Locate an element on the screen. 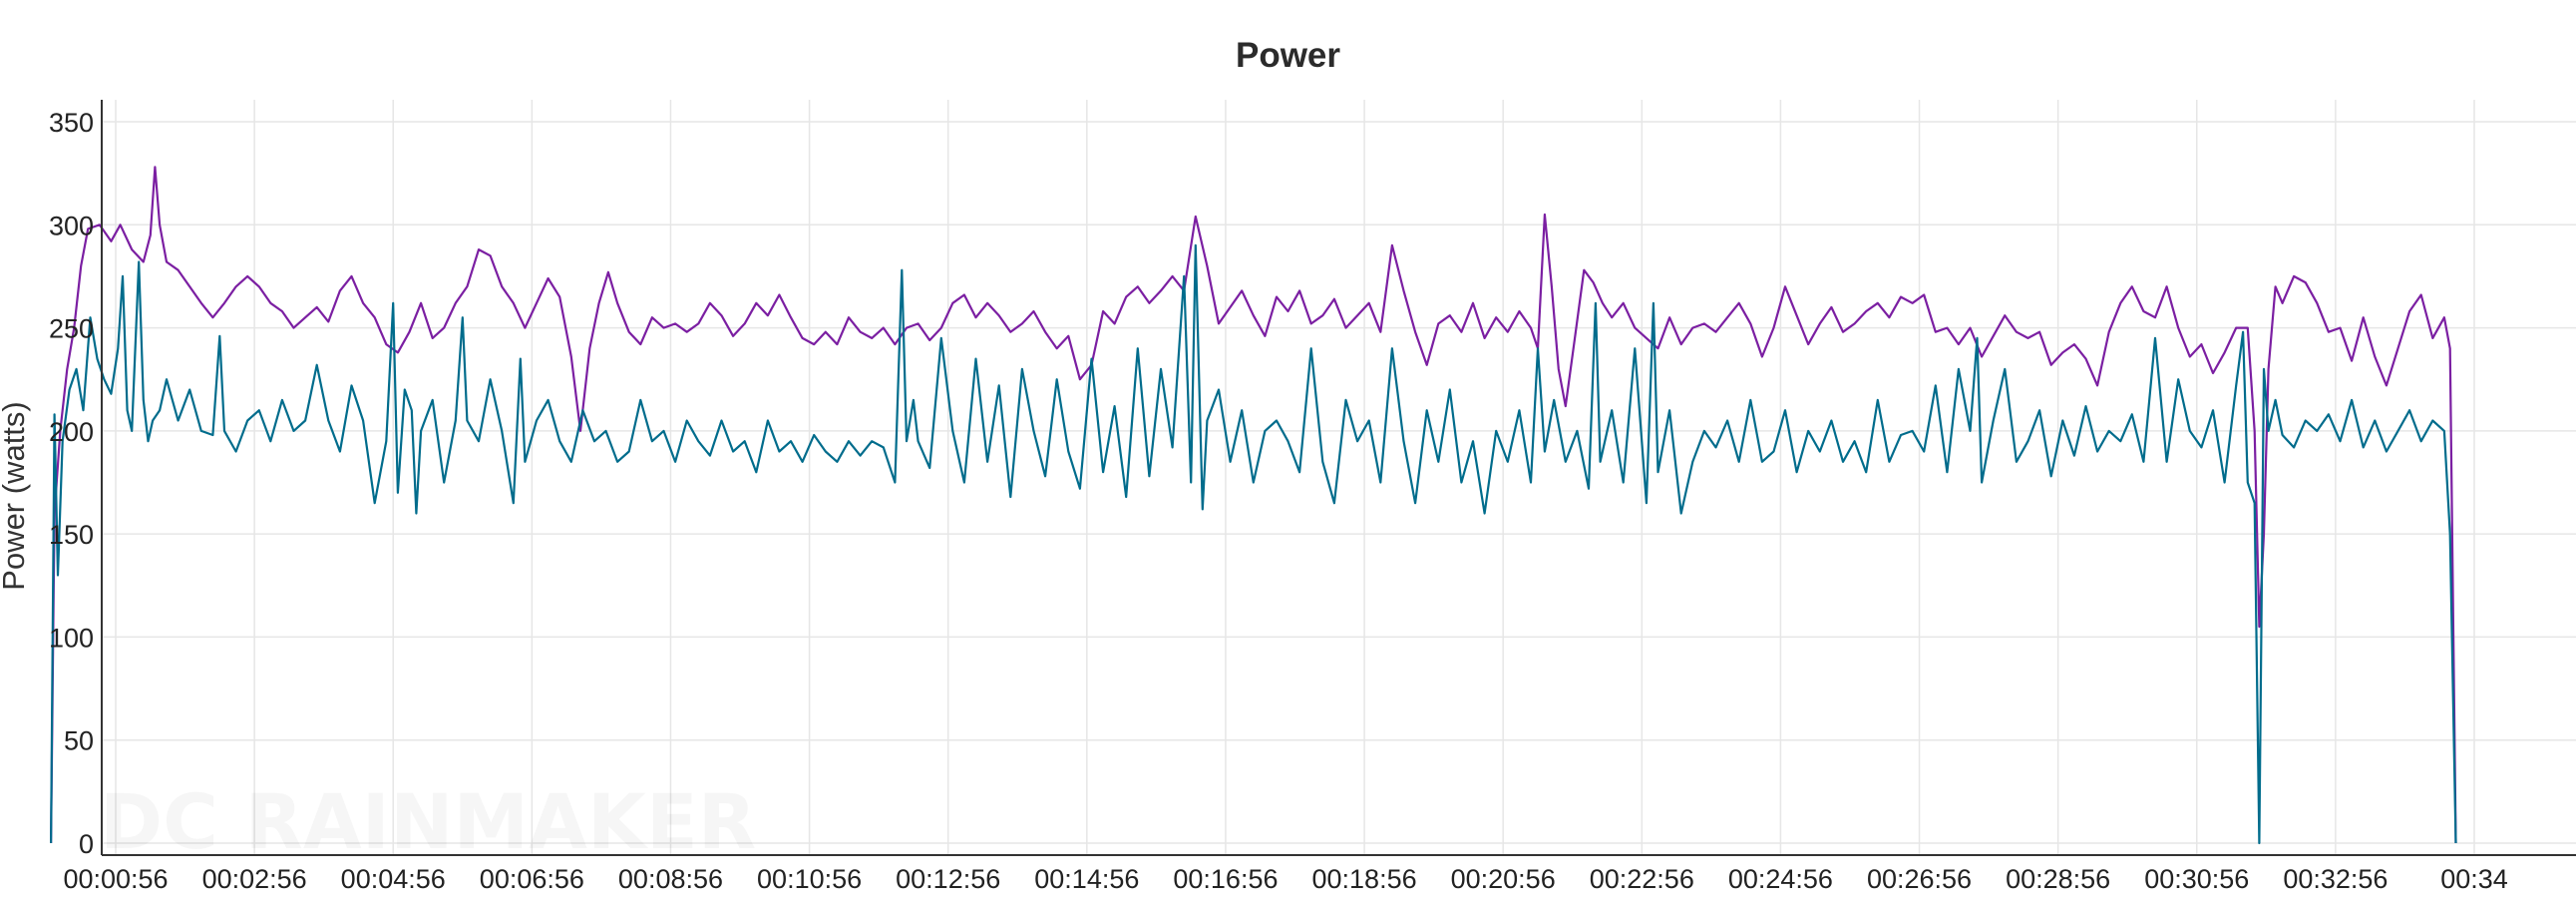 The width and height of the screenshot is (2576, 906). y-tick-label: 350 is located at coordinates (71, 123).